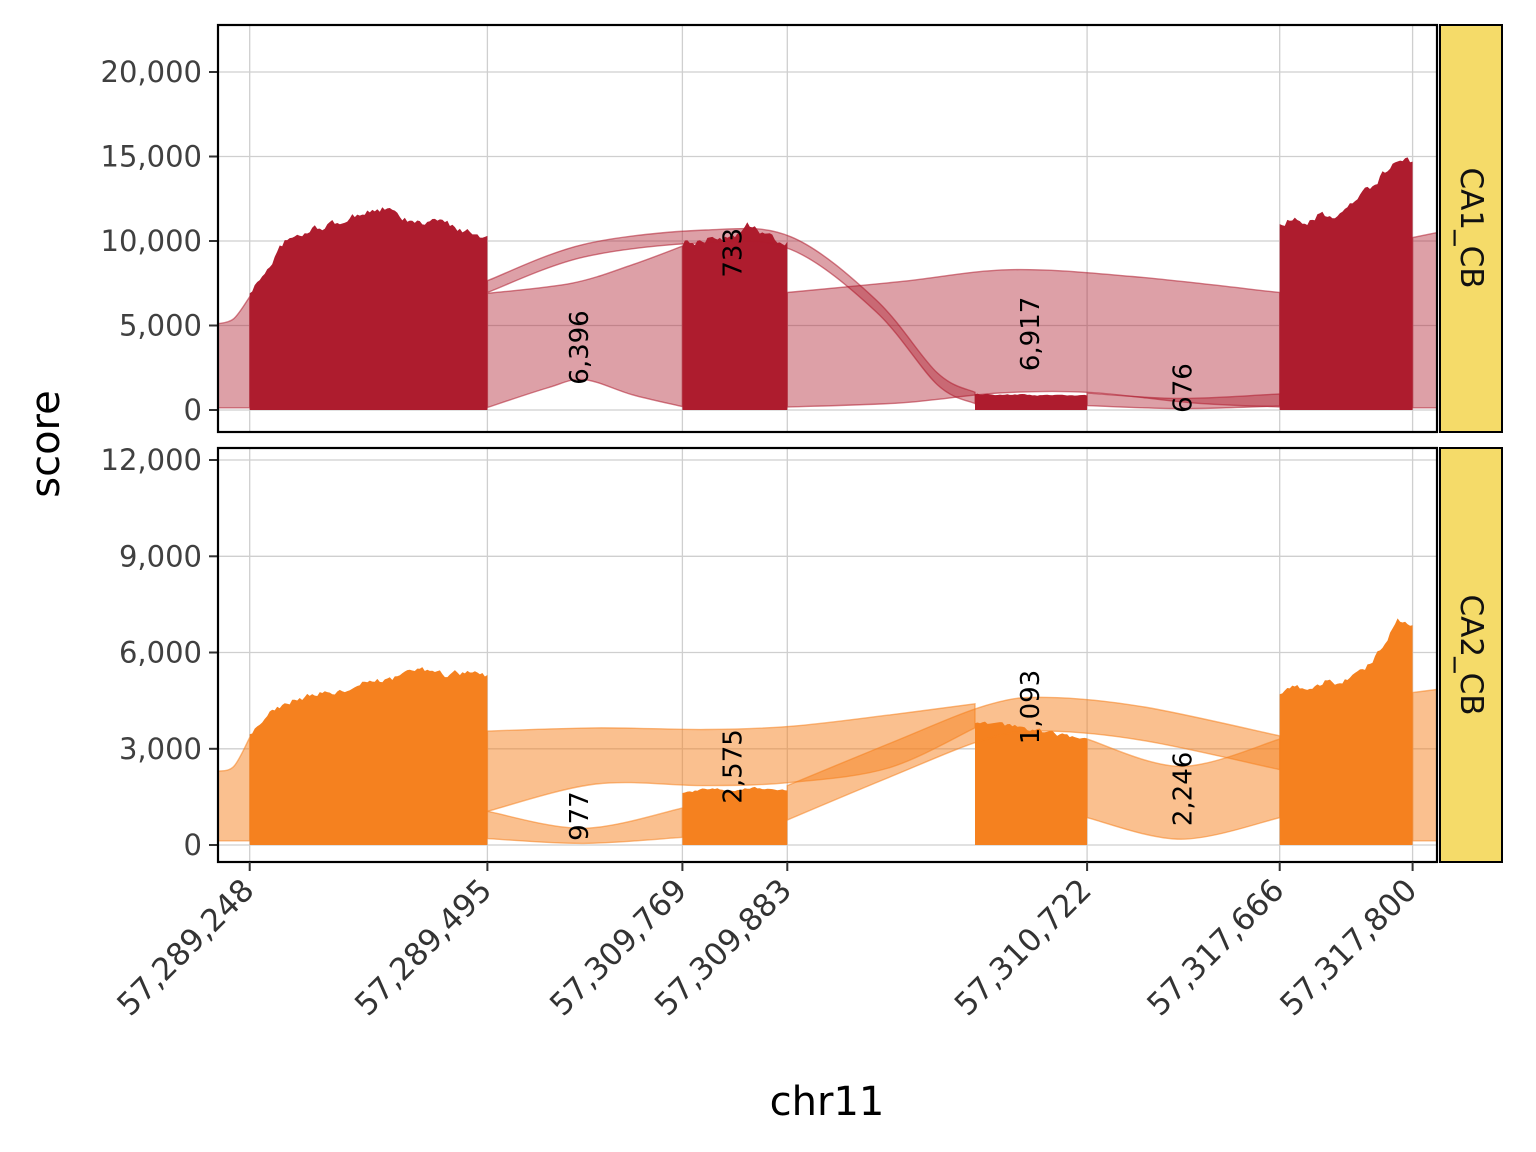 The image size is (1536, 1152). Describe the element at coordinates (580, 816) in the screenshot. I see `link-label: 977` at that location.